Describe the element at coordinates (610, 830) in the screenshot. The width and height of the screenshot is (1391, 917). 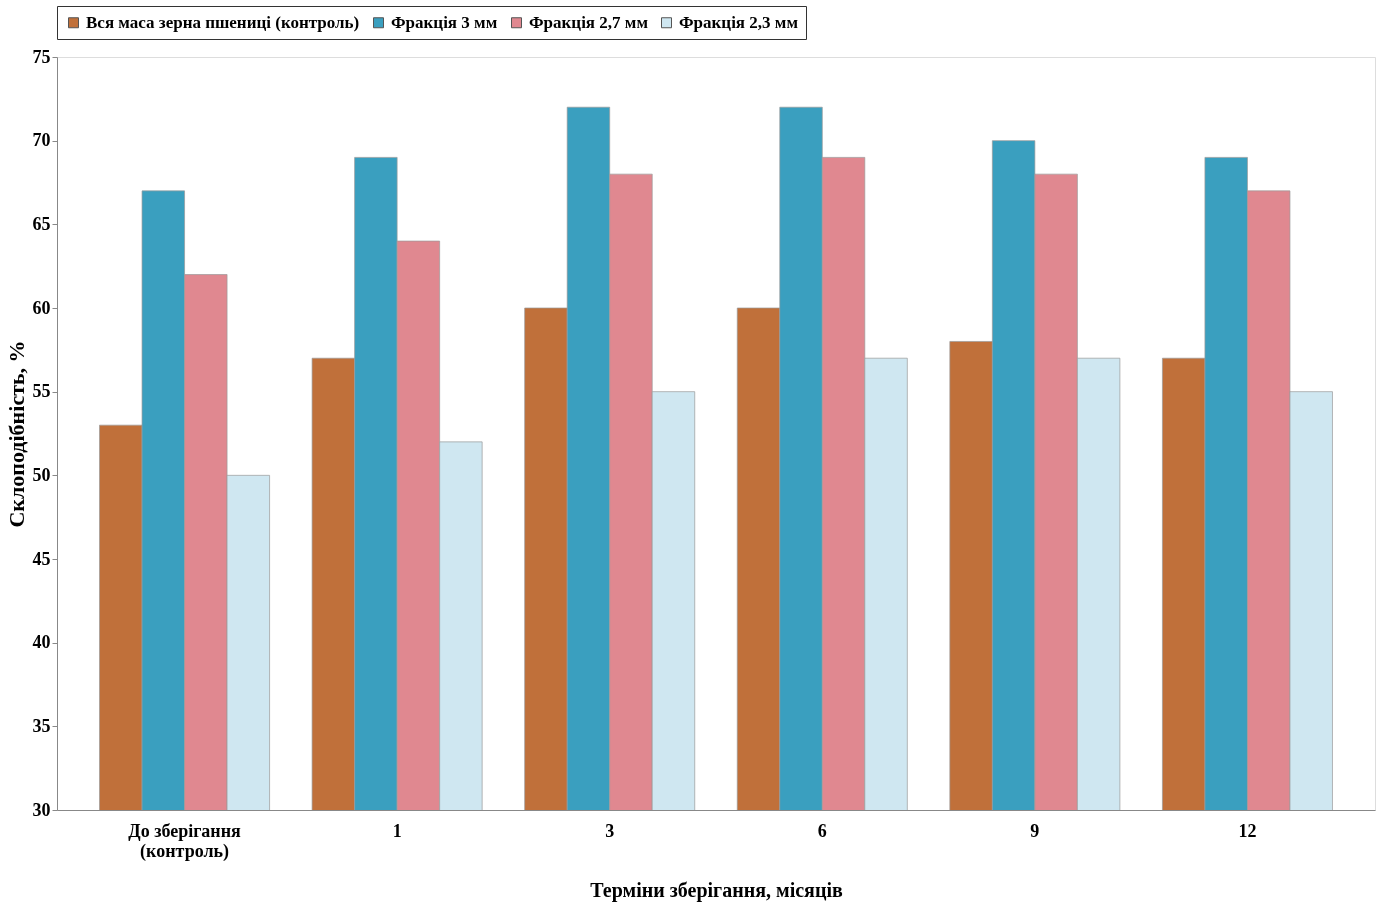
I see `x-tick-label: 3` at that location.